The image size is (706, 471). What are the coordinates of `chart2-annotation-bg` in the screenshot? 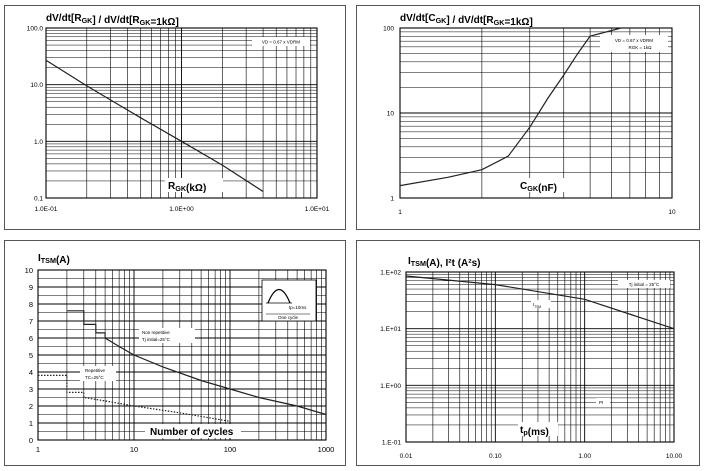 It's located at (634, 43).